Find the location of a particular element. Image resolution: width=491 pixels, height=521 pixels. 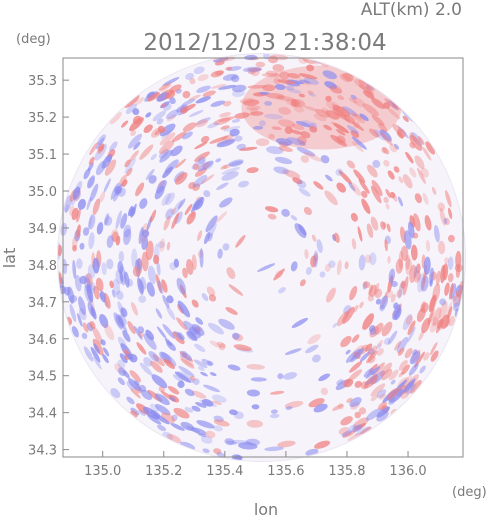

chart-title: 2012/12/03 21:38:04 is located at coordinates (264, 43).